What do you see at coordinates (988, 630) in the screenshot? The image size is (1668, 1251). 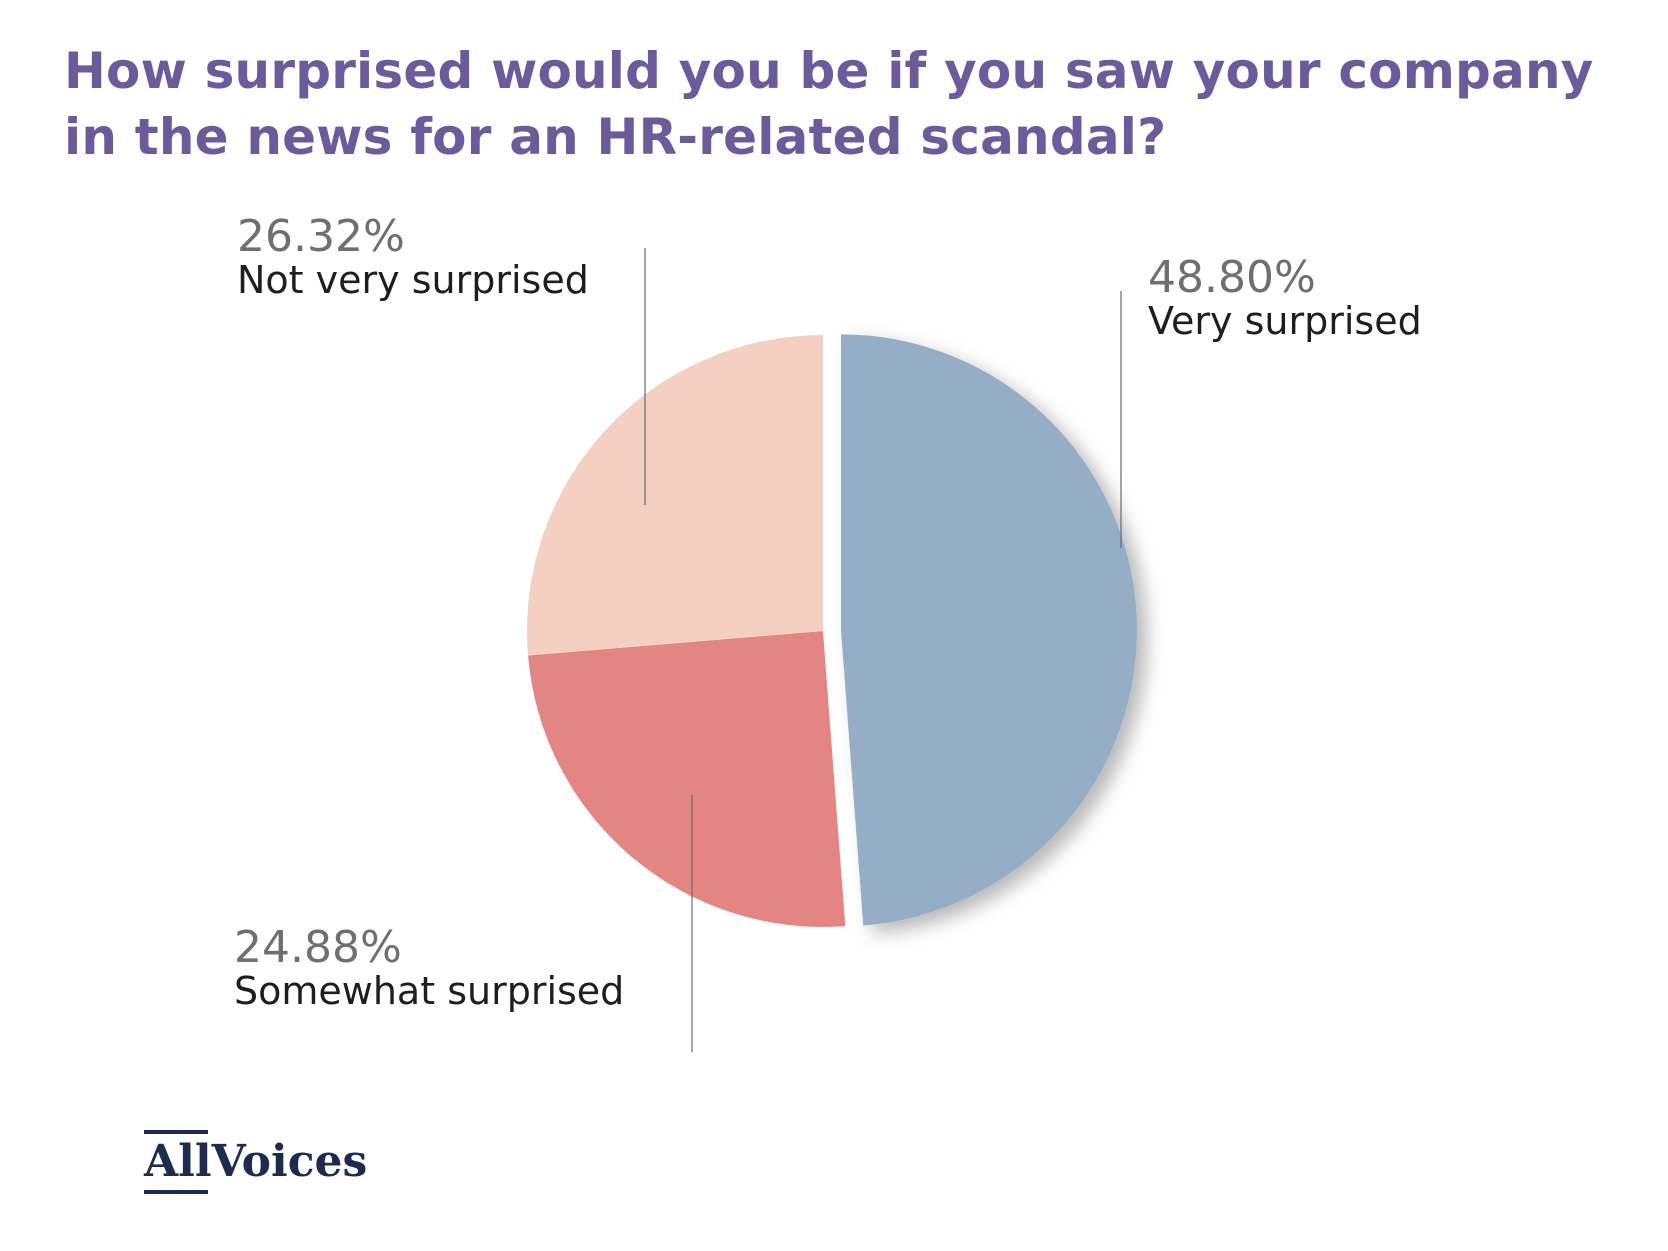 I see `pie-slice-very-surprised` at bounding box center [988, 630].